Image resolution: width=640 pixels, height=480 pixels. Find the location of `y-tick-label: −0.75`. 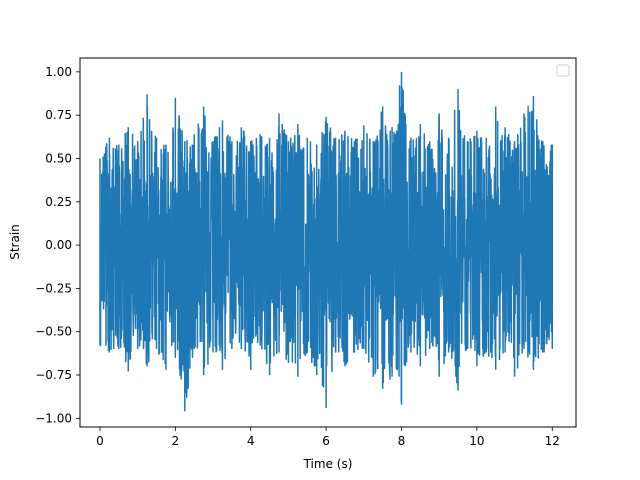

y-tick-label: −0.75 is located at coordinates (53, 375).